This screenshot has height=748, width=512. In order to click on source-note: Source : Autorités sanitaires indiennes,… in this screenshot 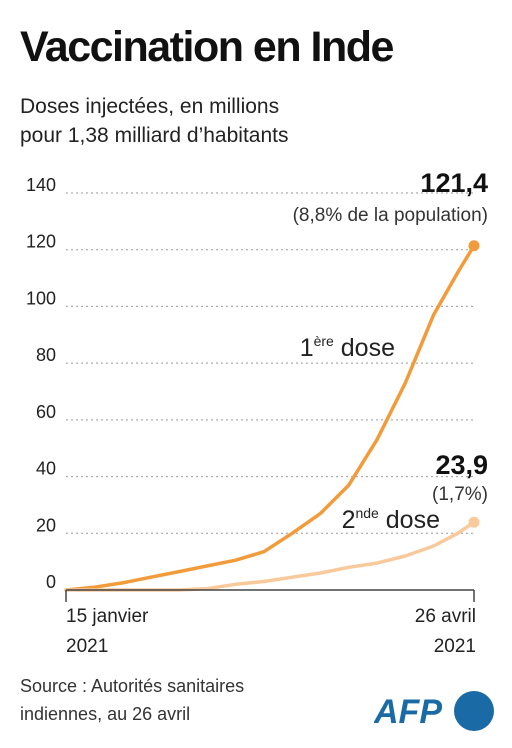, I will do `click(132, 700)`.